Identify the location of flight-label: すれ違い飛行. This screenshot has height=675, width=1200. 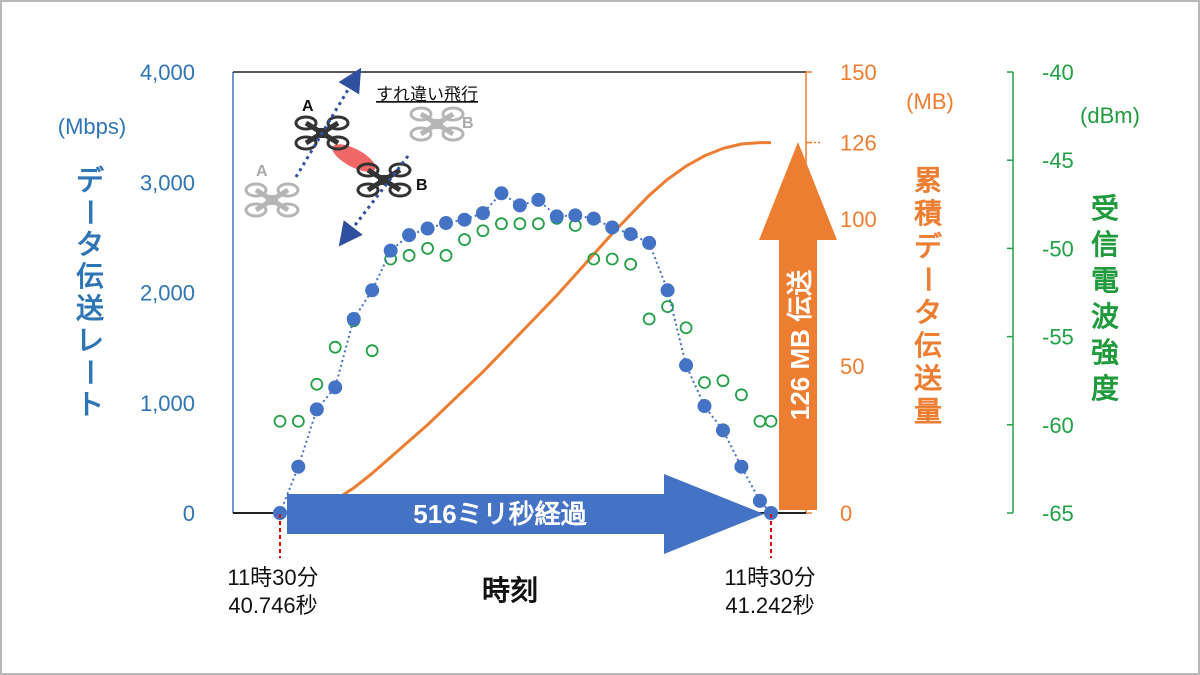
(427, 94).